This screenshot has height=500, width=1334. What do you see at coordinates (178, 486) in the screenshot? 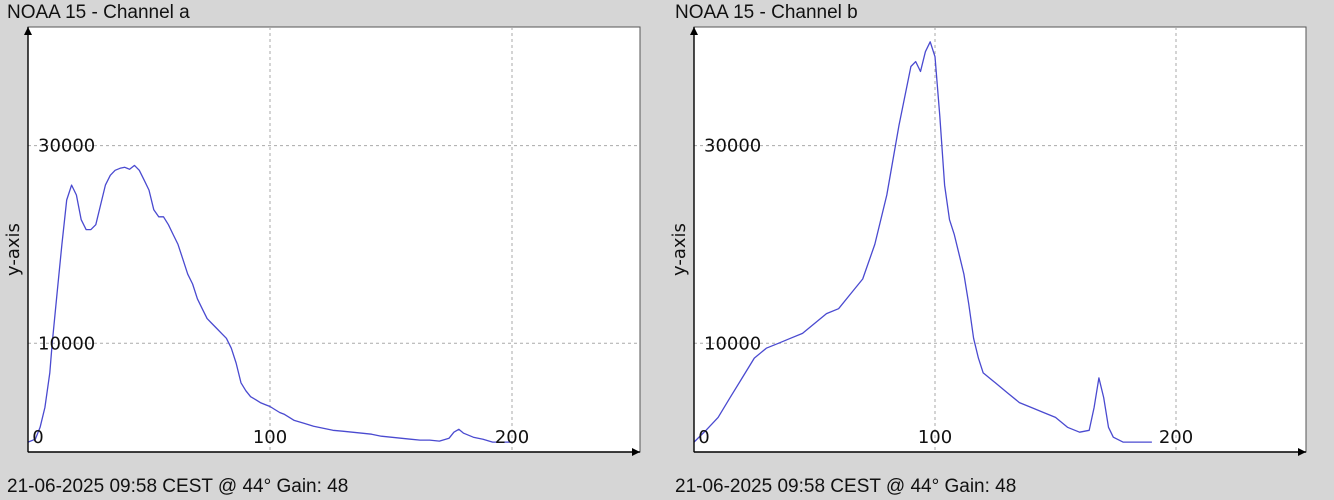
I see `chart-a-footer: 21-06-2025 09:58 CEST @ 44° Gain: 48` at bounding box center [178, 486].